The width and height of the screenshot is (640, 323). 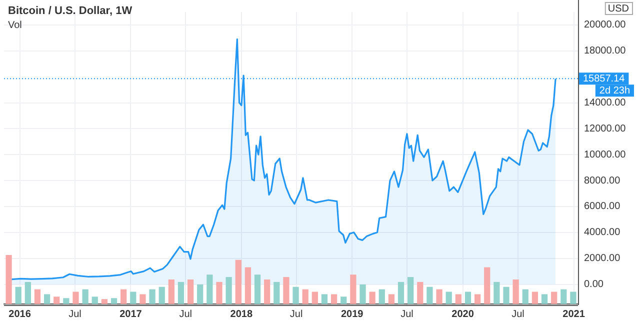 I want to click on y-tick-label: 14000.00, so click(x=605, y=103).